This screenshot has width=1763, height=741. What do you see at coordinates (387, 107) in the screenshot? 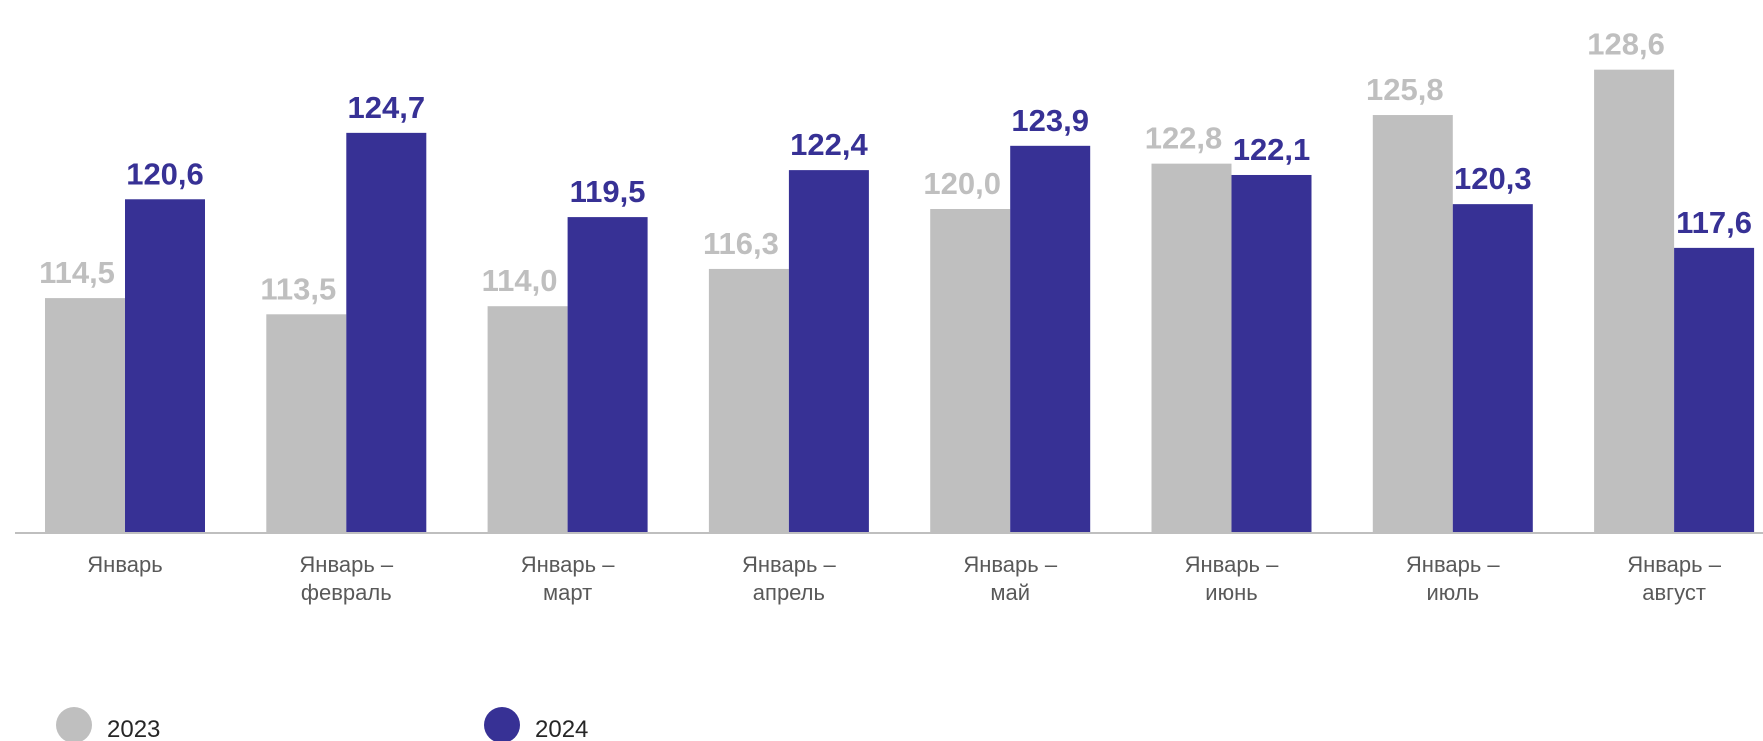
I see `value-label-2024-1: 124,7` at bounding box center [387, 107].